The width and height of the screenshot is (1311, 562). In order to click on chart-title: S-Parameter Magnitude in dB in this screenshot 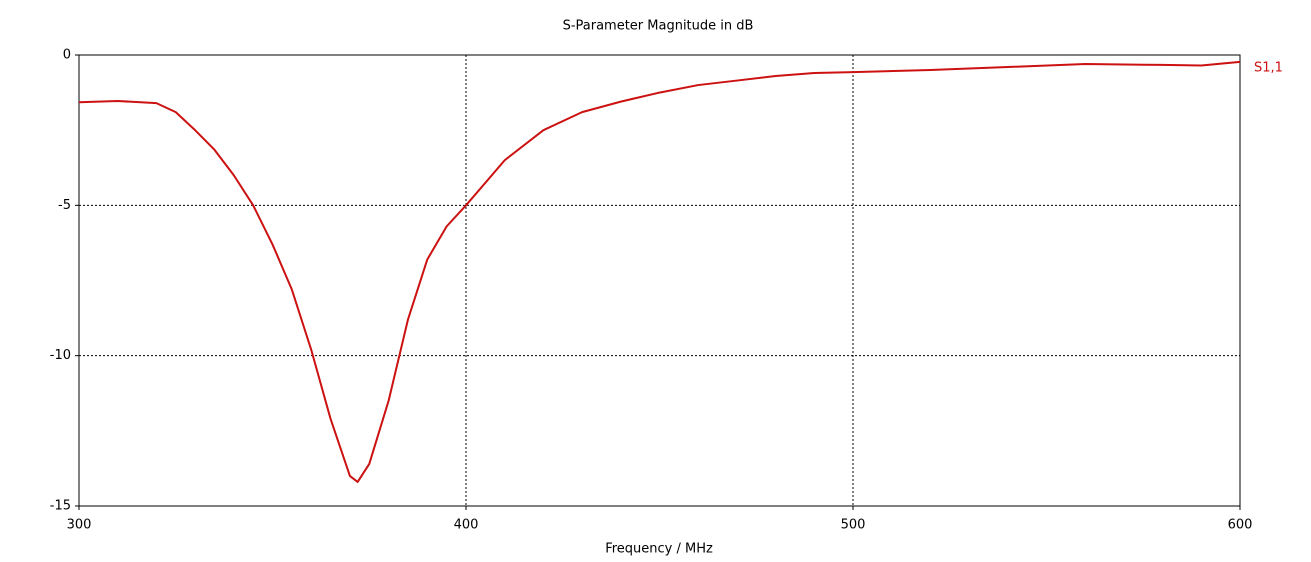, I will do `click(658, 26)`.